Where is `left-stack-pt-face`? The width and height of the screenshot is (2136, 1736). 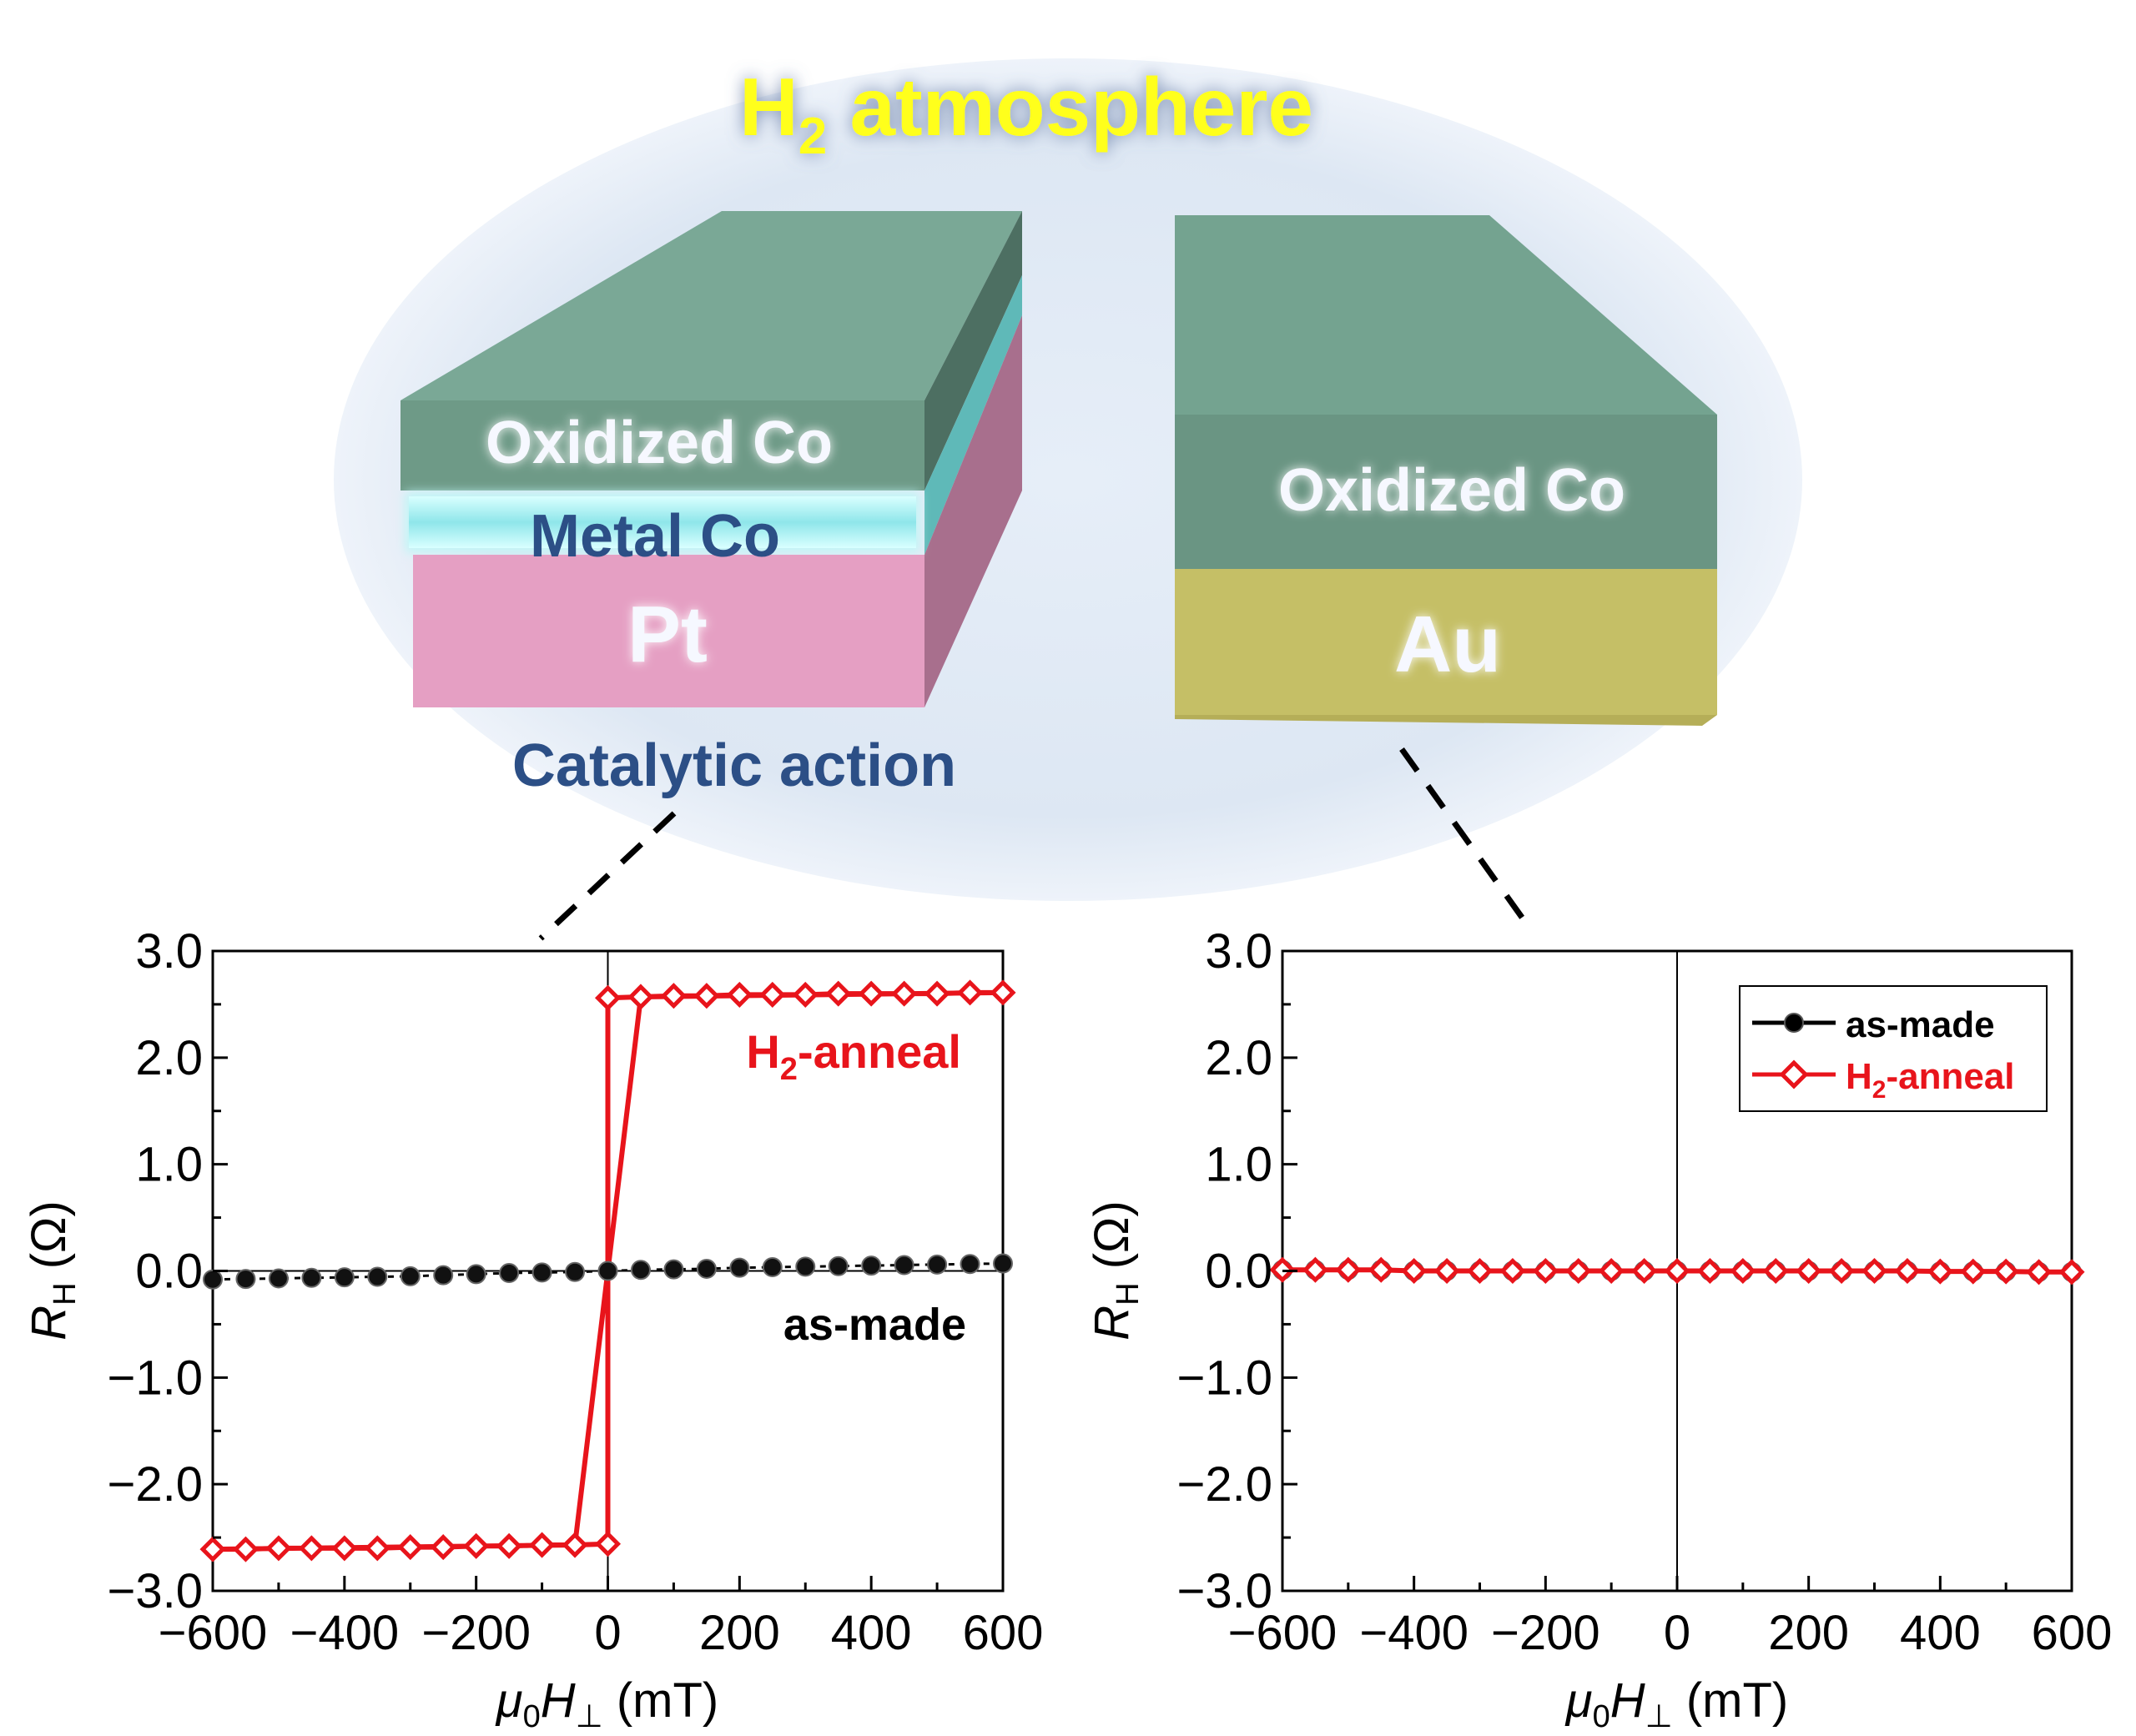 left-stack-pt-face is located at coordinates (668, 631).